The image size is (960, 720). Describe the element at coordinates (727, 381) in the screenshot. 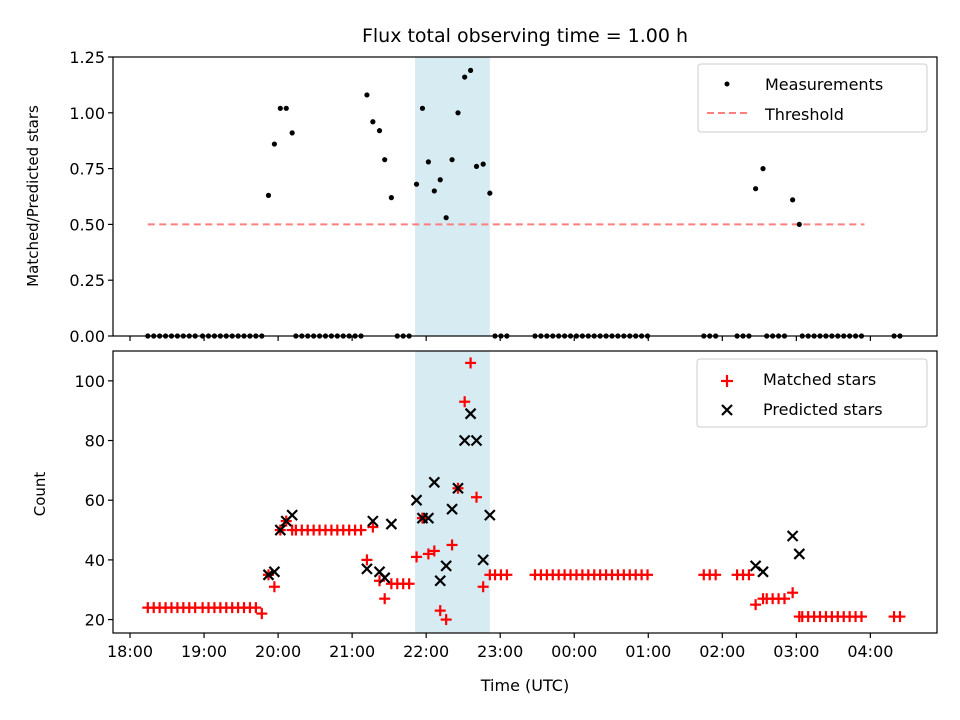

I see `legend-matched-marker` at that location.